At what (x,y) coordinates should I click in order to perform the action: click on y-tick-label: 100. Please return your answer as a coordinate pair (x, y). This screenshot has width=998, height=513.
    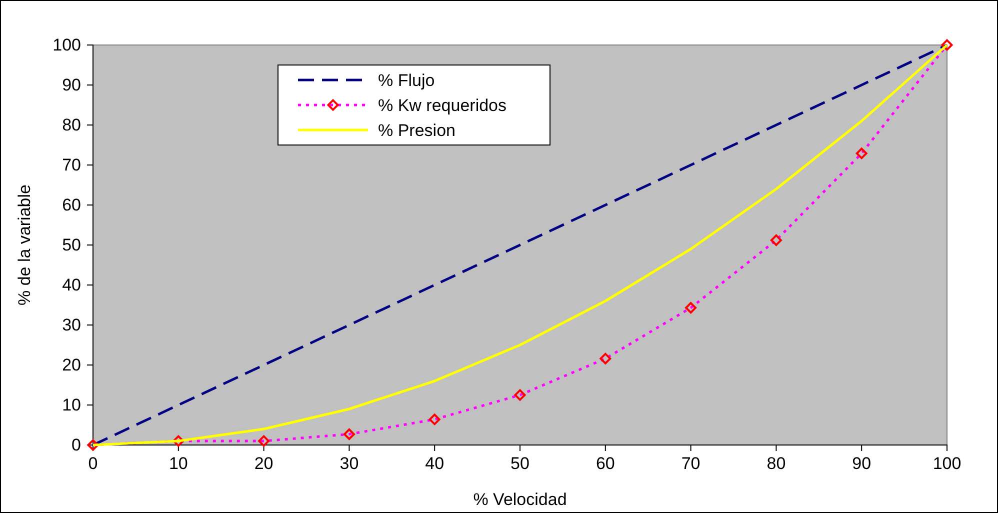
    Looking at the image, I should click on (66, 44).